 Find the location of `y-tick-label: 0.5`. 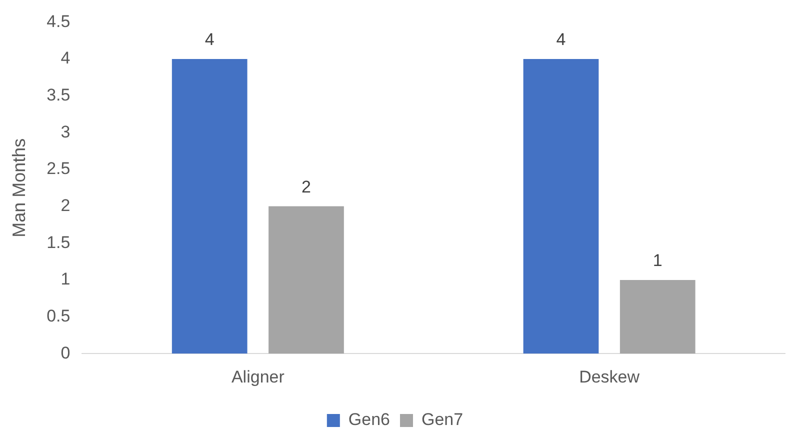

y-tick-label: 0.5 is located at coordinates (58, 316).